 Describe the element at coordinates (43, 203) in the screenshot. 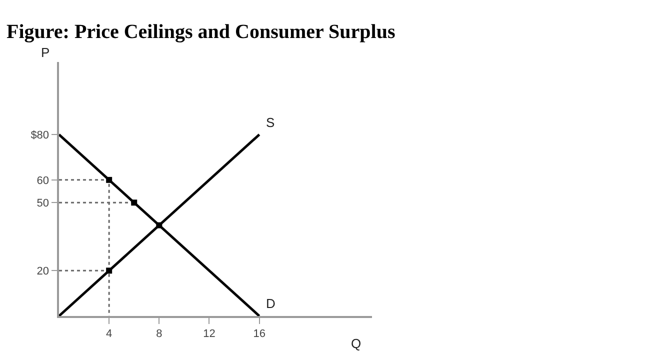

I see `y-tick-label: 50` at that location.